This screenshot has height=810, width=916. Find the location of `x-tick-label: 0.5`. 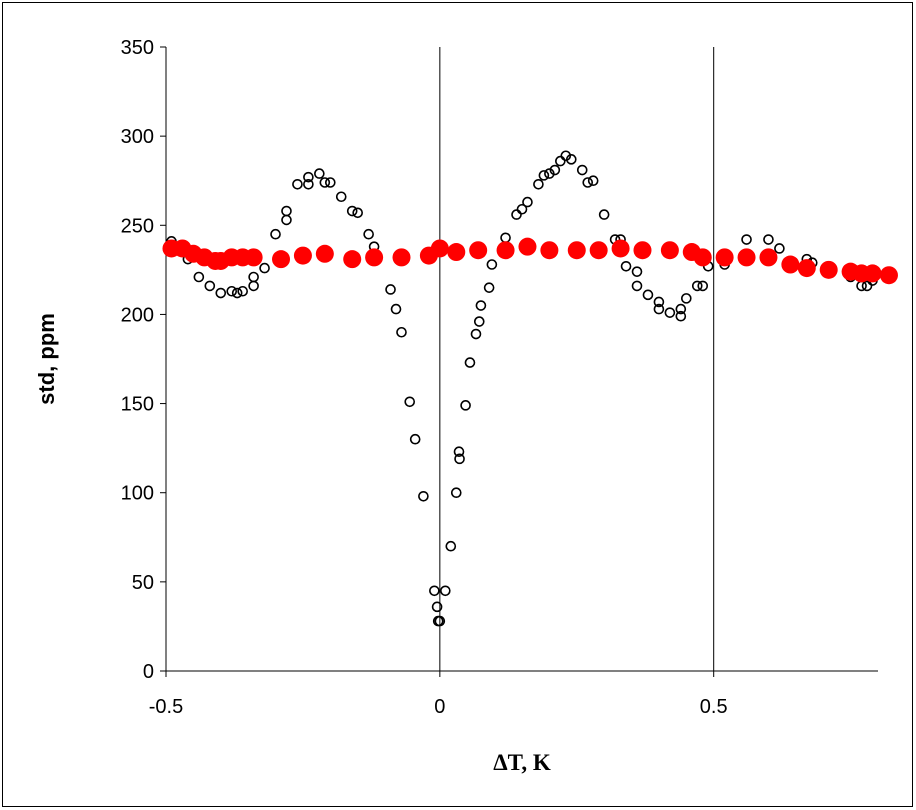

x-tick-label: 0.5 is located at coordinates (714, 707).